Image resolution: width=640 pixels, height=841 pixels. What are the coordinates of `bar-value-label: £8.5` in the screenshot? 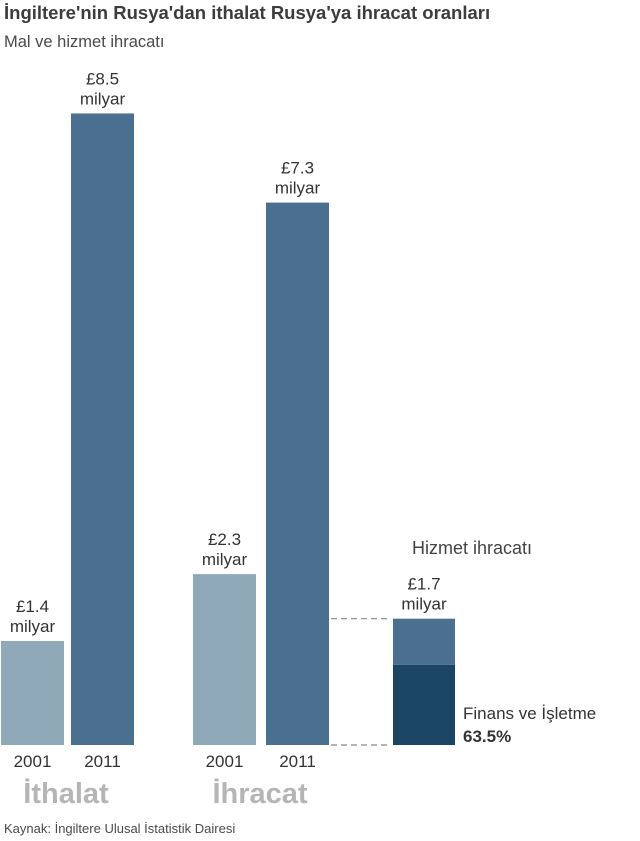 It's located at (102, 78).